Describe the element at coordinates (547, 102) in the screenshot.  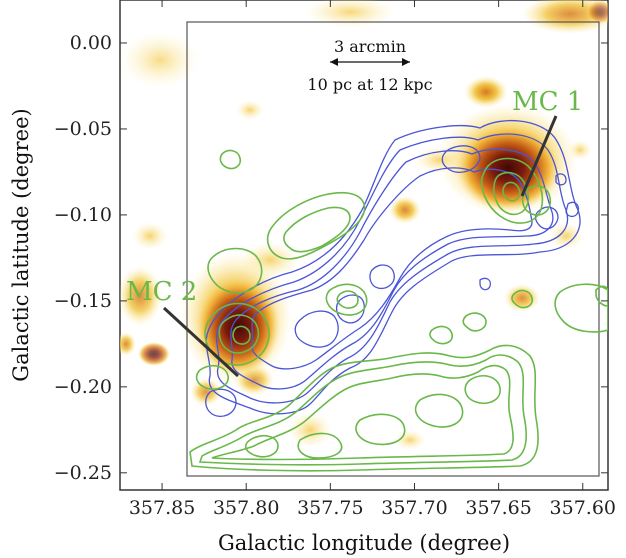
I see `mc1-label: MC 1` at that location.